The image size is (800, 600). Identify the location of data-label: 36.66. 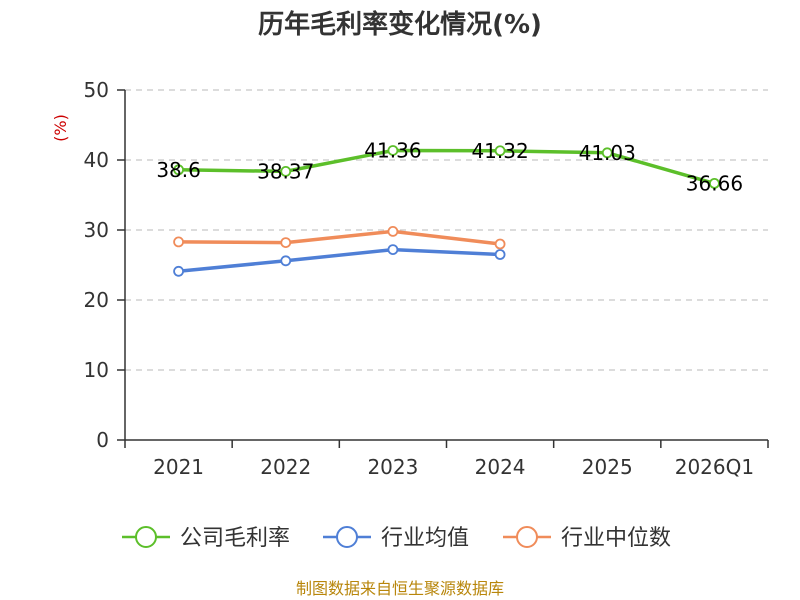
(714, 183).